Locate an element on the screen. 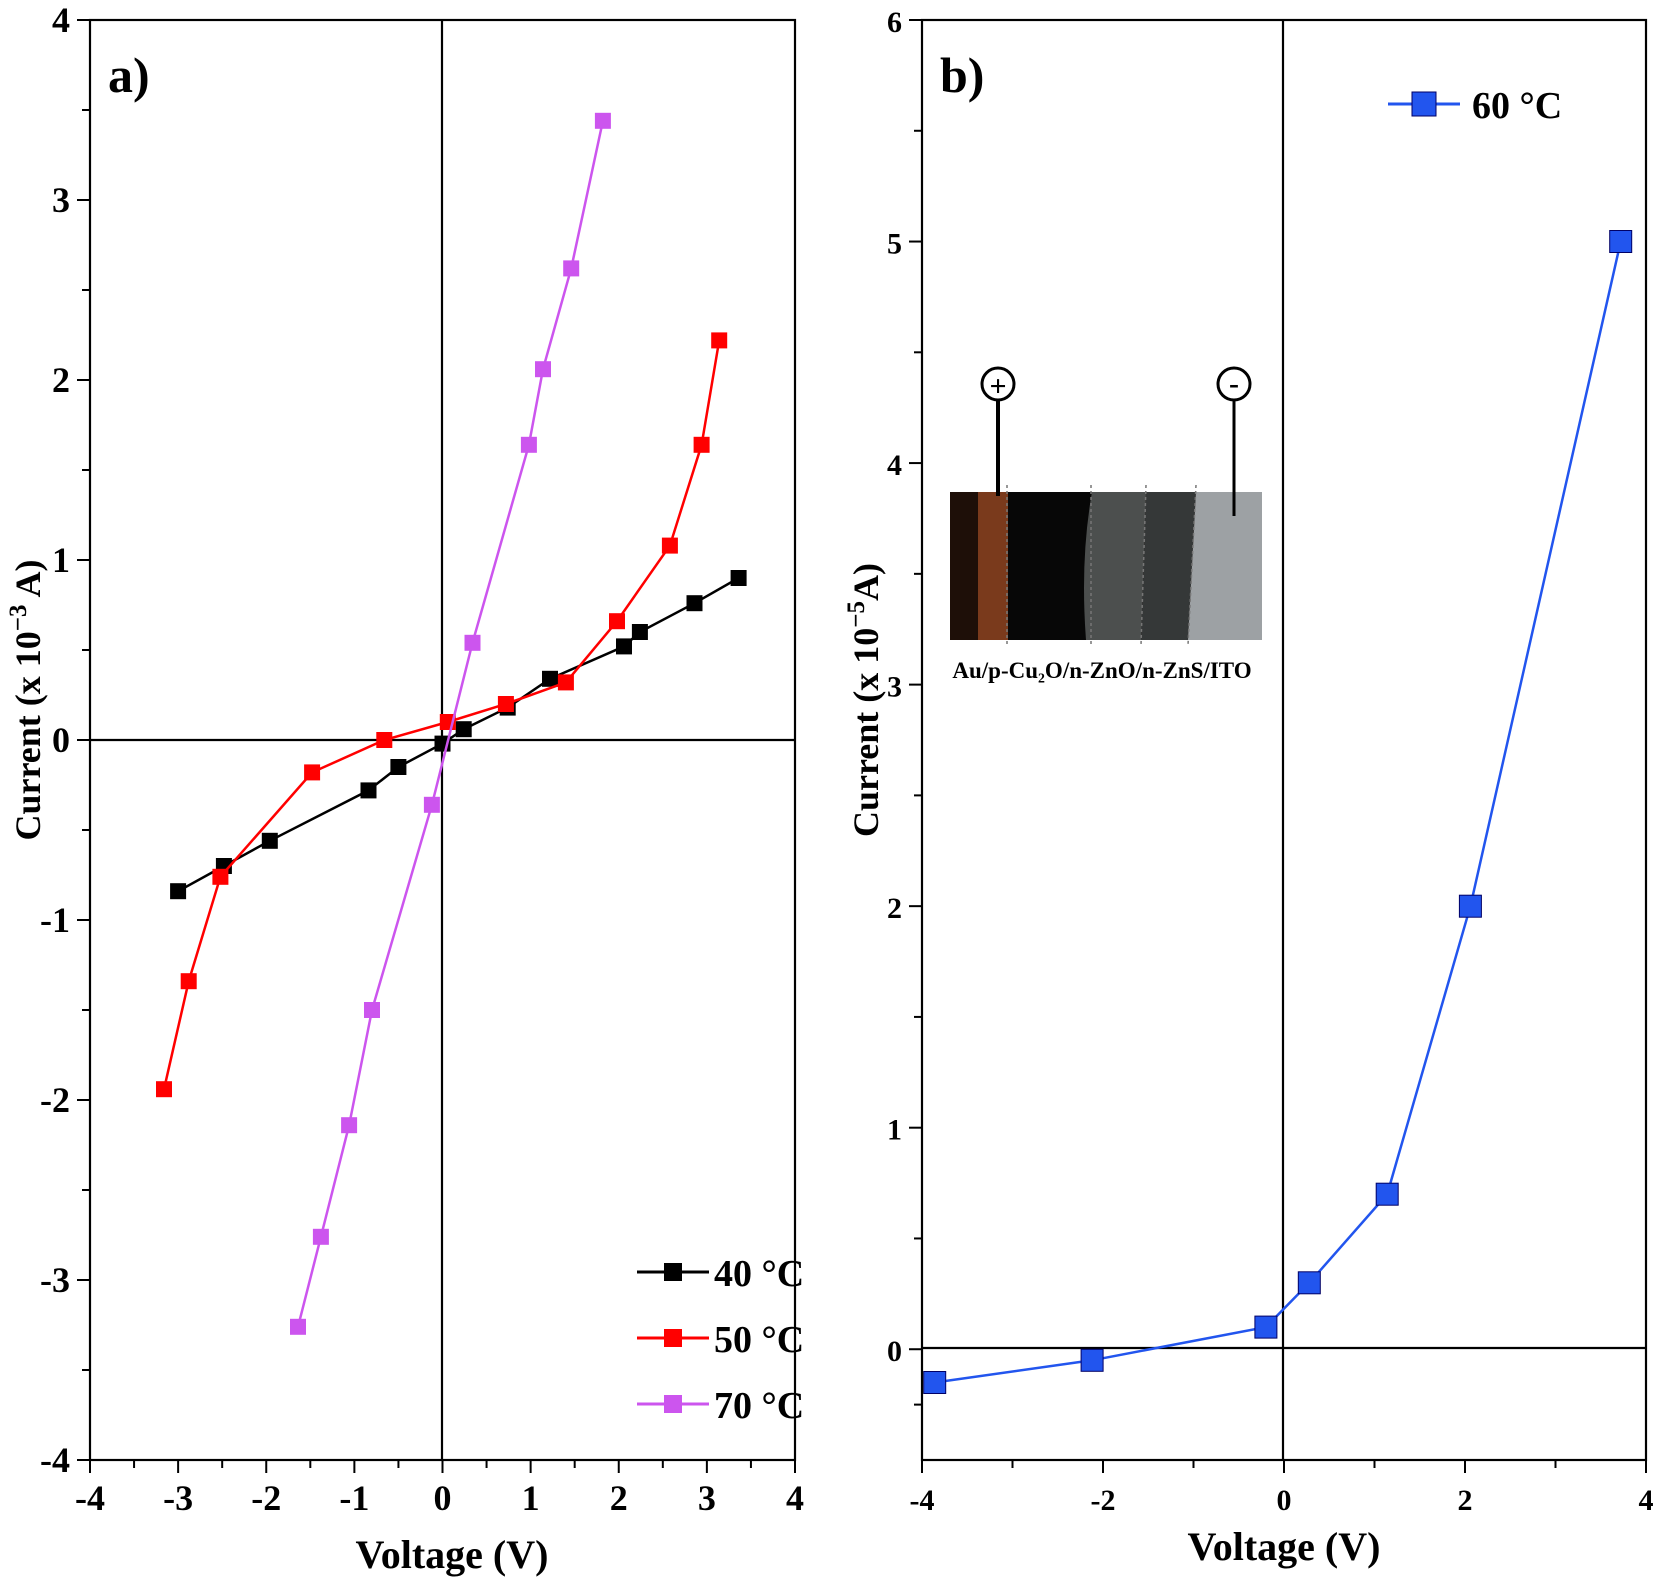  photo-layer-cu2o is located at coordinates (1050, 566).